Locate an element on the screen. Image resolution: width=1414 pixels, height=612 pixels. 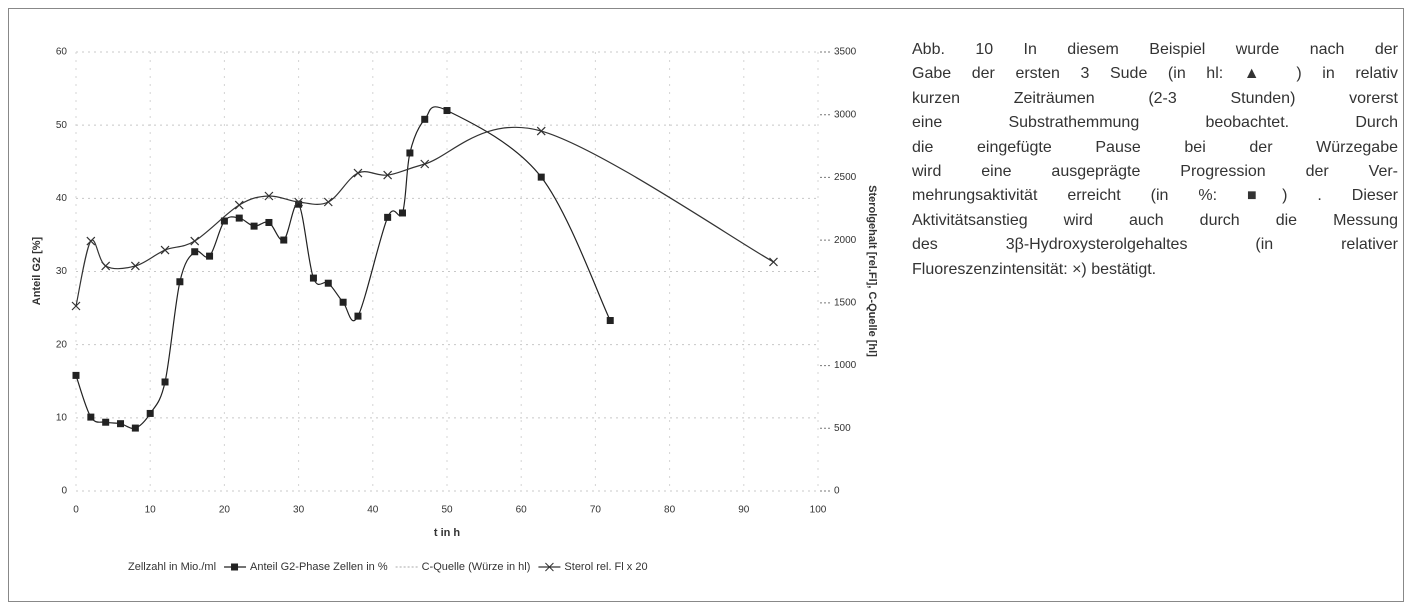
y-tick-label: 0 is located at coordinates (64, 491).